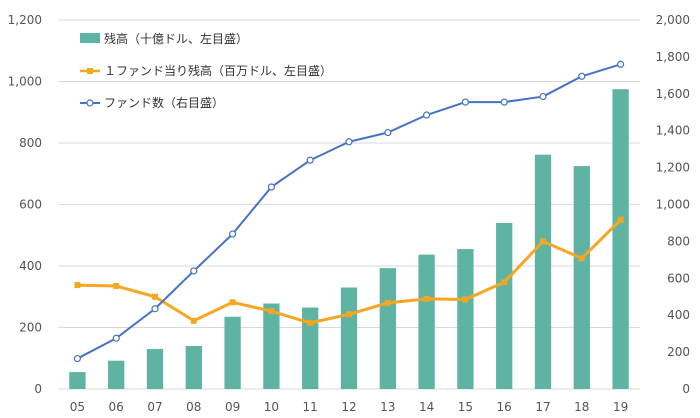 This screenshot has width=700, height=418. I want to click on right-tick-label: 2,000, so click(673, 20).